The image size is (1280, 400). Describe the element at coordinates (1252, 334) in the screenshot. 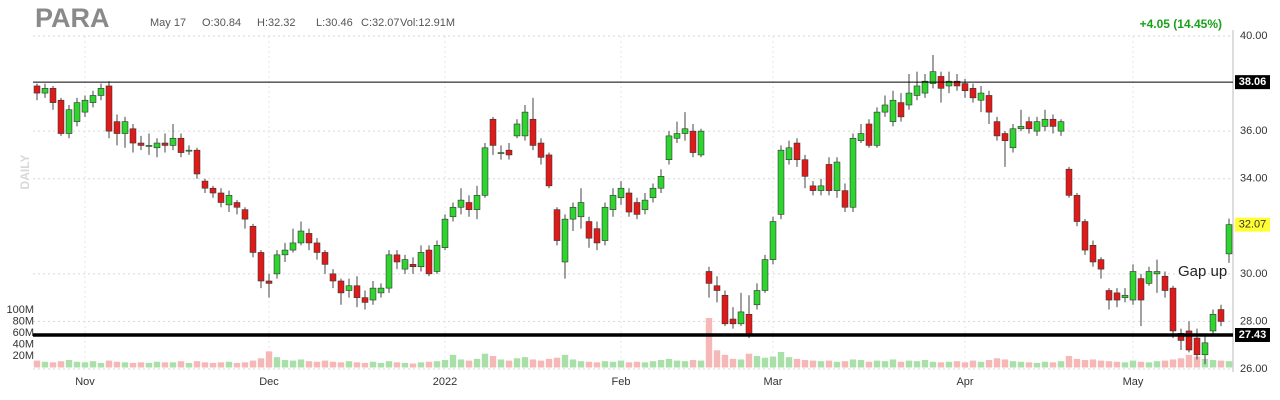

I see `level-box` at that location.